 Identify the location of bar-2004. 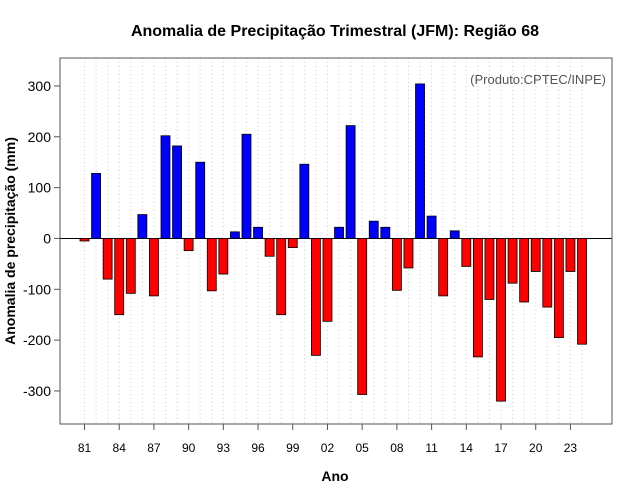
(350, 182).